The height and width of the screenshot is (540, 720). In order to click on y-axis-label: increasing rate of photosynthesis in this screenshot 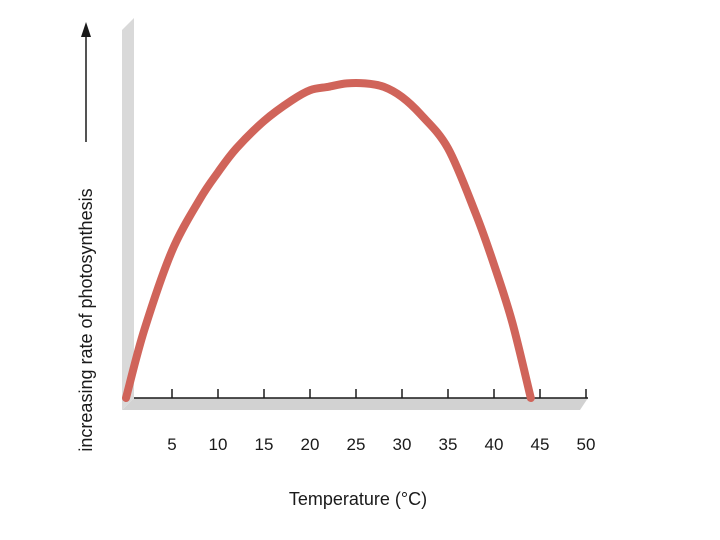, I will do `click(86, 319)`.